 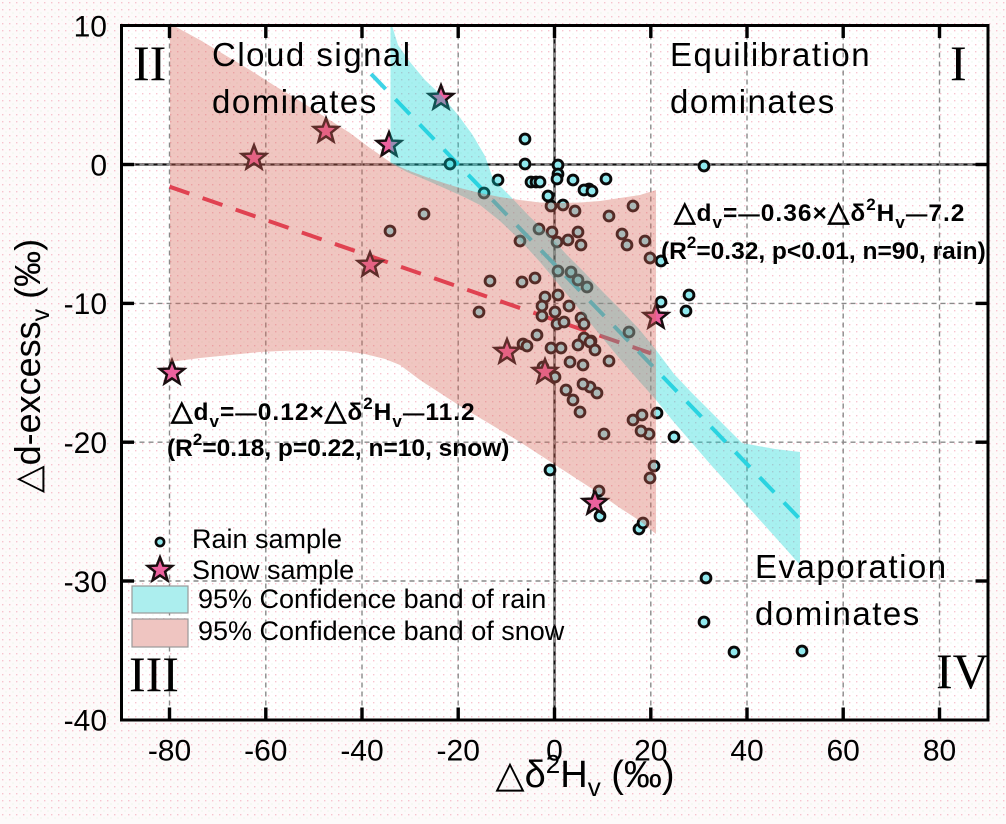 What do you see at coordinates (312, 54) in the screenshot?
I see `svg-text: Cloud signal` at bounding box center [312, 54].